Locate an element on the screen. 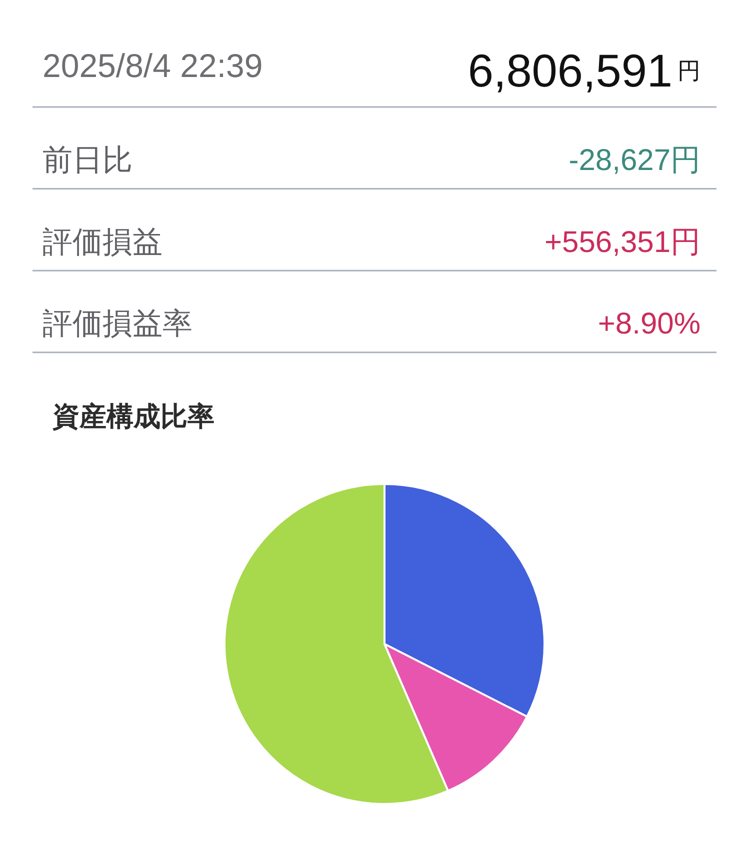  text: 前日比 is located at coordinates (87, 160).